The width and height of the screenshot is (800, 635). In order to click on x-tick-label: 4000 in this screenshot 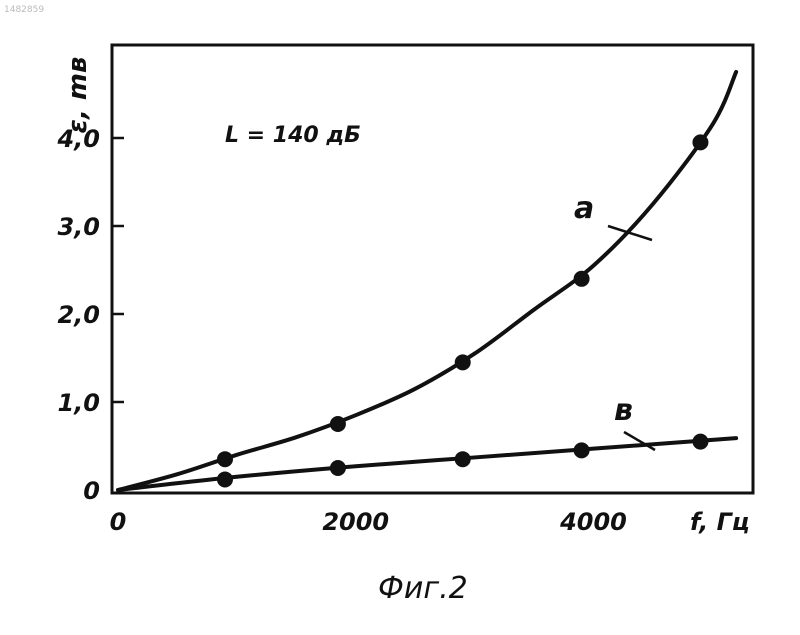, I will do `click(593, 522)`.